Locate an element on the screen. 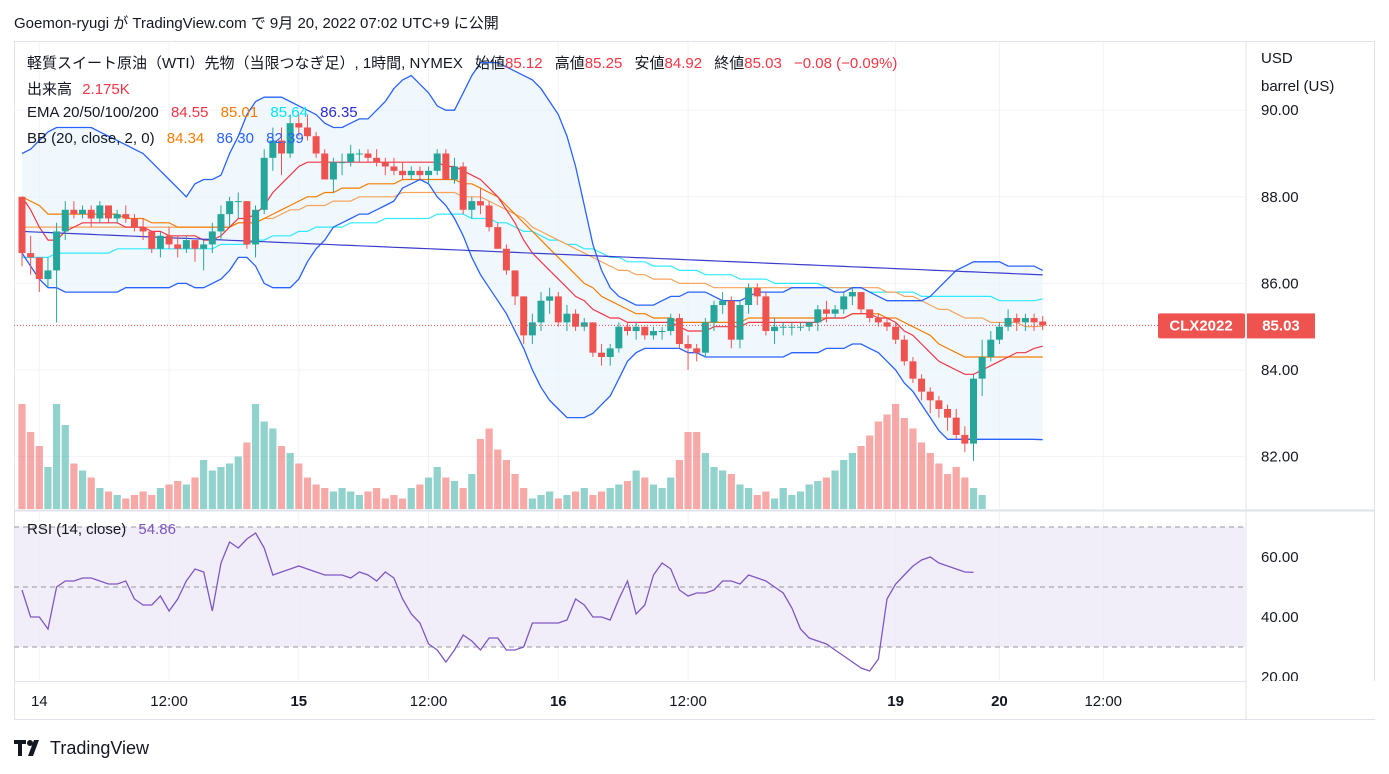  symbol-tag-box is located at coordinates (1201, 326).